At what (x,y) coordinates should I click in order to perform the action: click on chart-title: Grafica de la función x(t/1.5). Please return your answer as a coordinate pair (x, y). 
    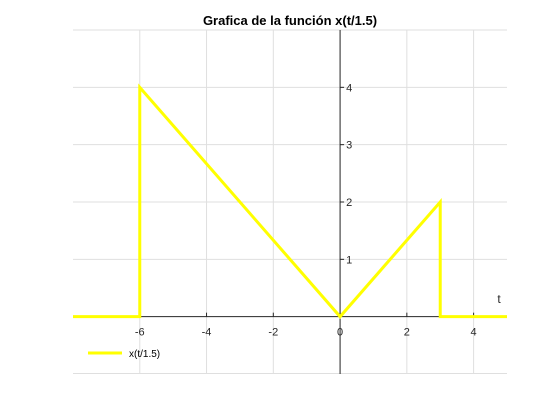
    Looking at the image, I should click on (290, 20).